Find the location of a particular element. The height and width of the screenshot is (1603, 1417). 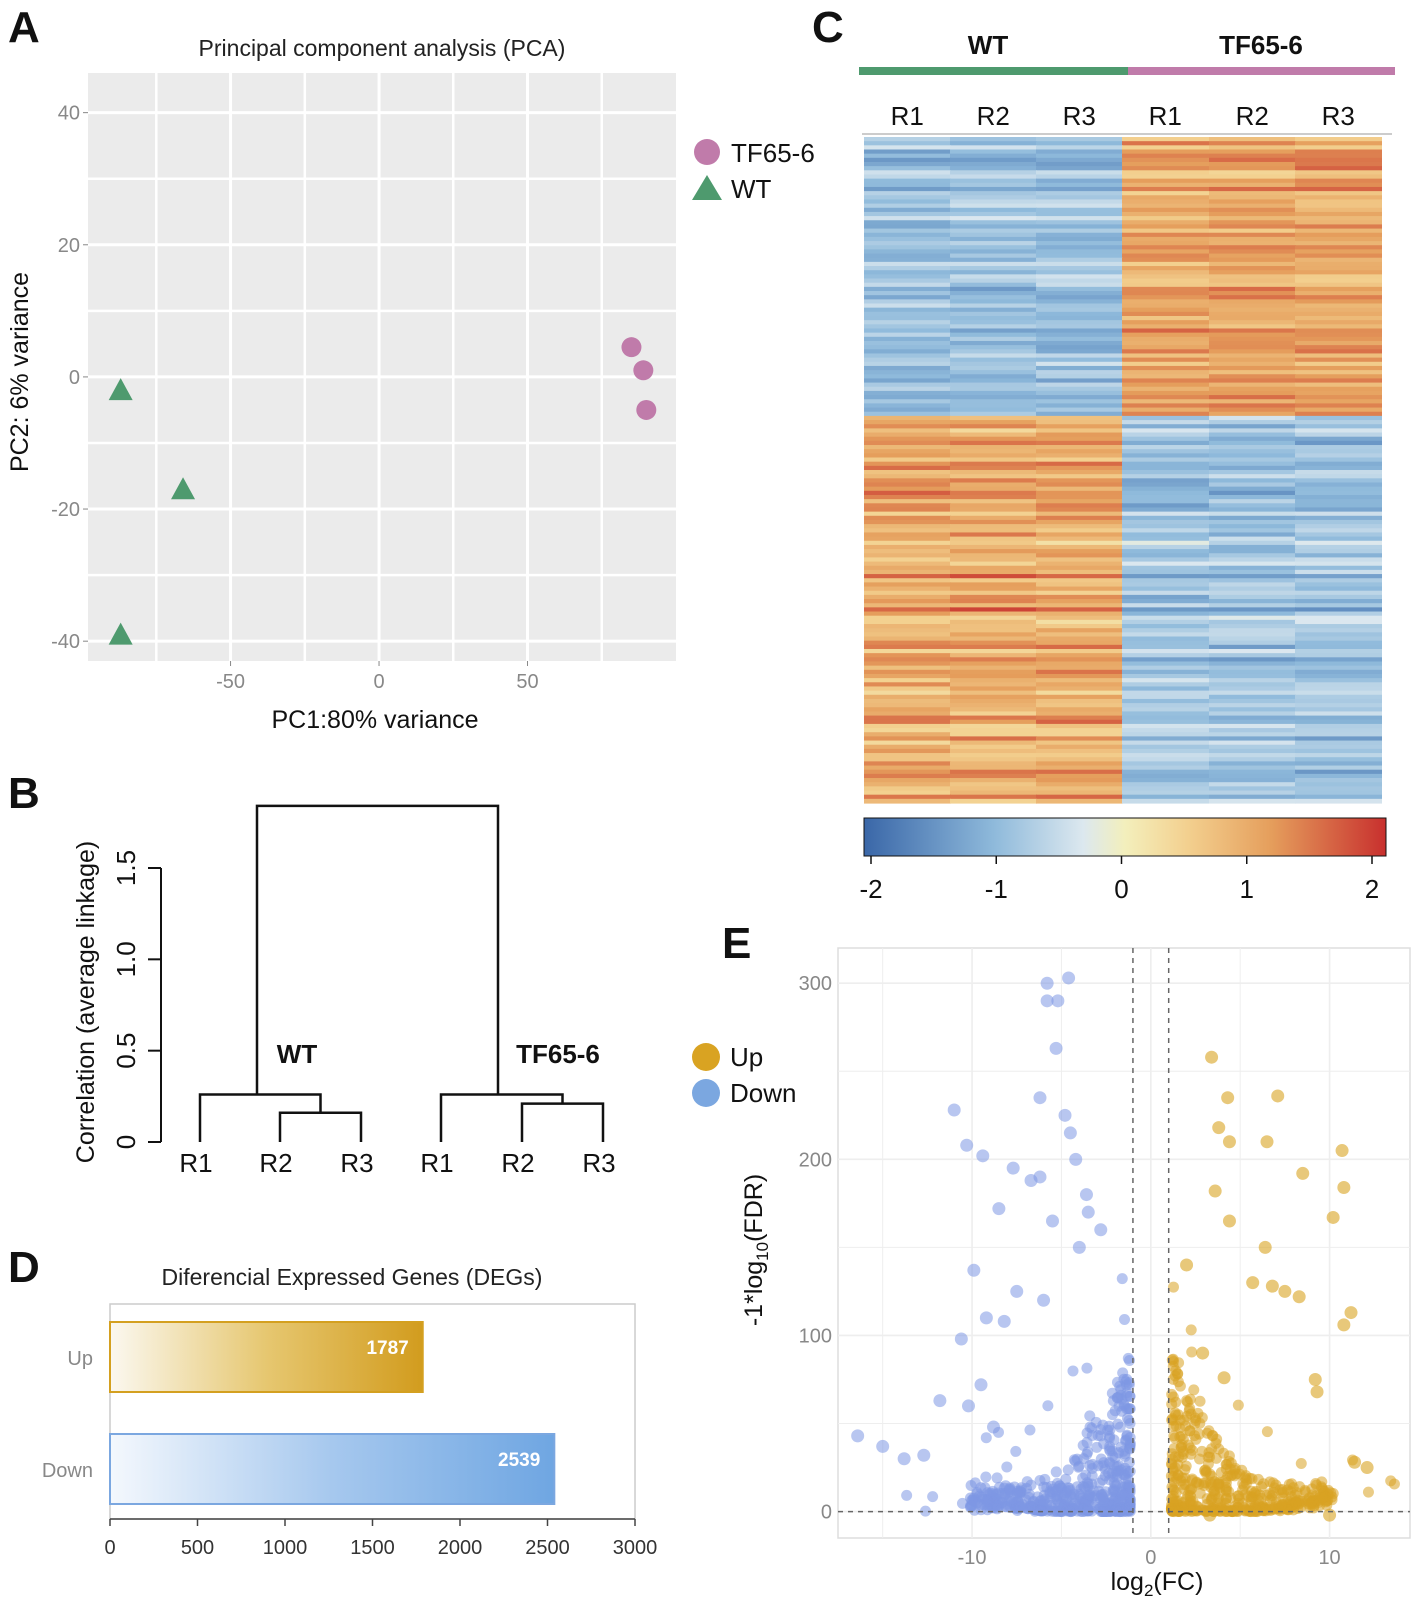

heatmap-scale-tick-label: 2 is located at coordinates (1372, 889).